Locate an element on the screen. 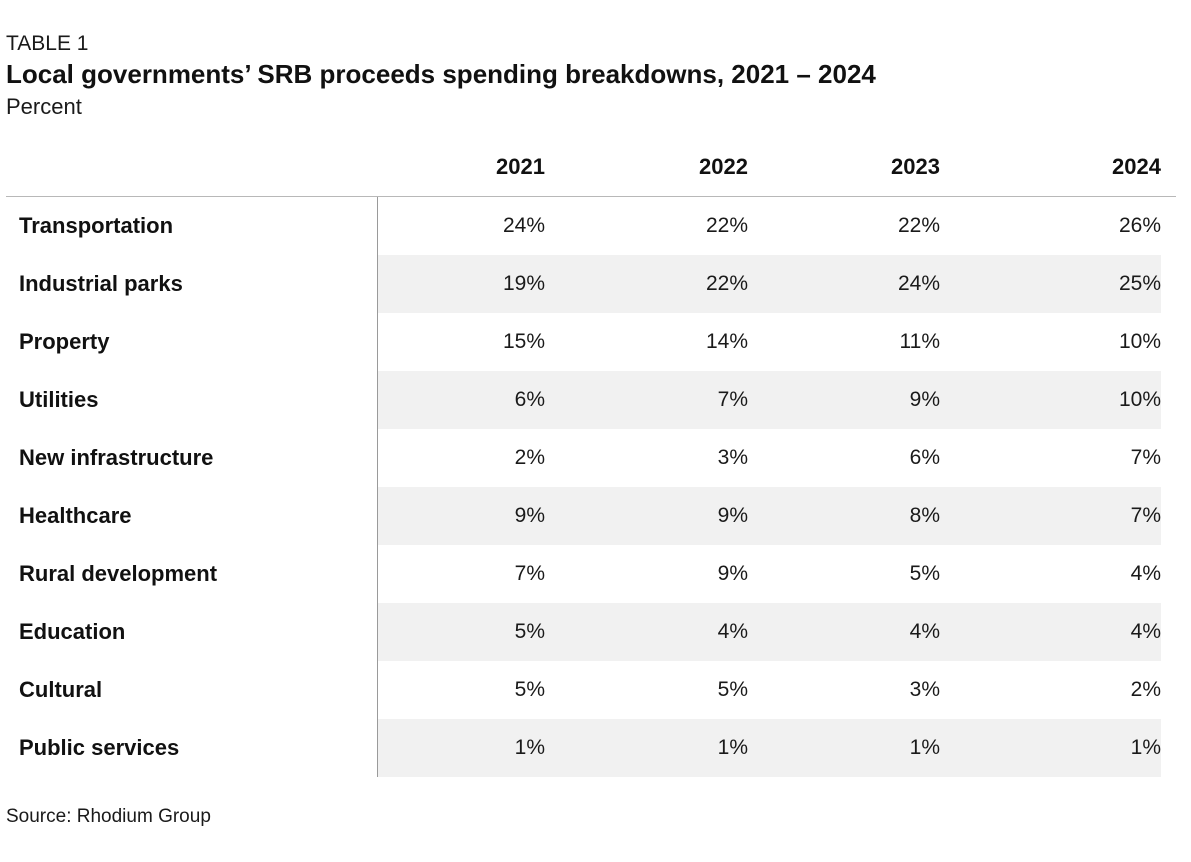 The width and height of the screenshot is (1191, 862). table-header-row: 2021 2022 2023 2024 is located at coordinates (591, 167).